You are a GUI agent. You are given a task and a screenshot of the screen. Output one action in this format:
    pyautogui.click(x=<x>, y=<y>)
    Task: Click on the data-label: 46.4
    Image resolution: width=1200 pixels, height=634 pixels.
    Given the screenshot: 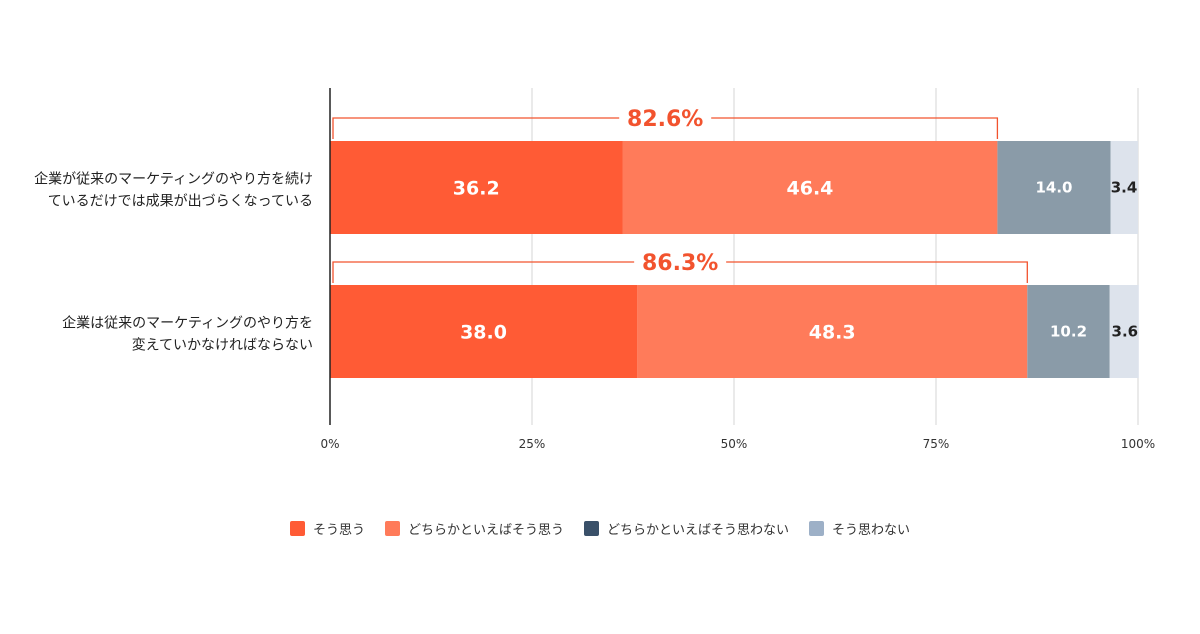 What is the action you would take?
    pyautogui.click(x=810, y=189)
    